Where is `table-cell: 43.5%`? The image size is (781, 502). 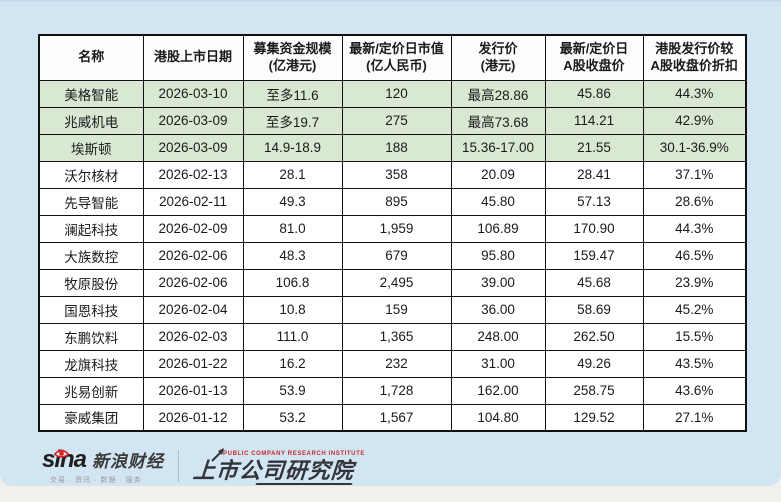
table-cell: 43.5% is located at coordinates (694, 363).